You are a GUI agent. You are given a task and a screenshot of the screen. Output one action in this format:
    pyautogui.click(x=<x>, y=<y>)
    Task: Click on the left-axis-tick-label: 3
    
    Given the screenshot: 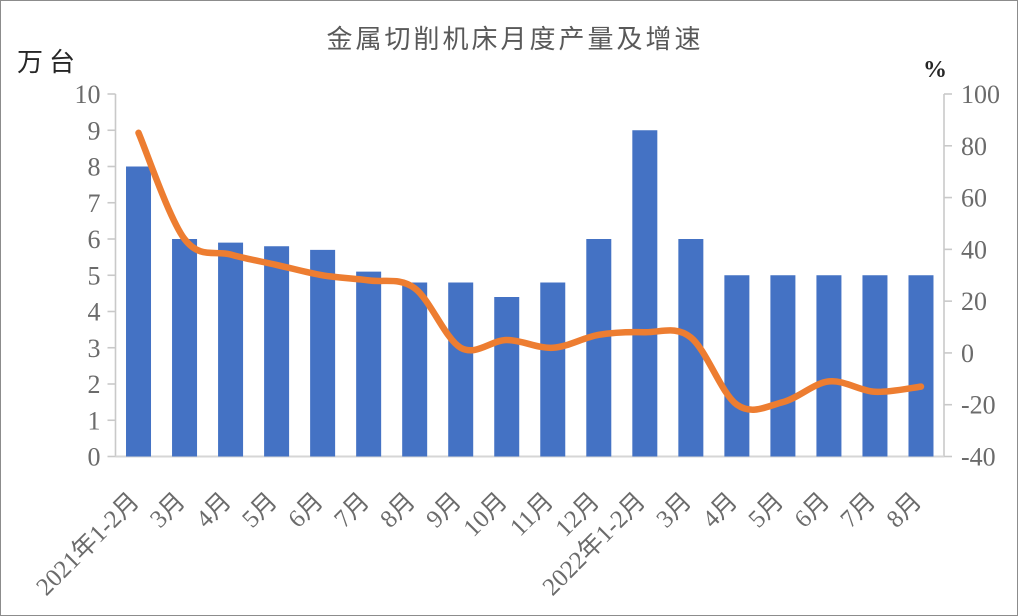 What is the action you would take?
    pyautogui.click(x=94, y=348)
    